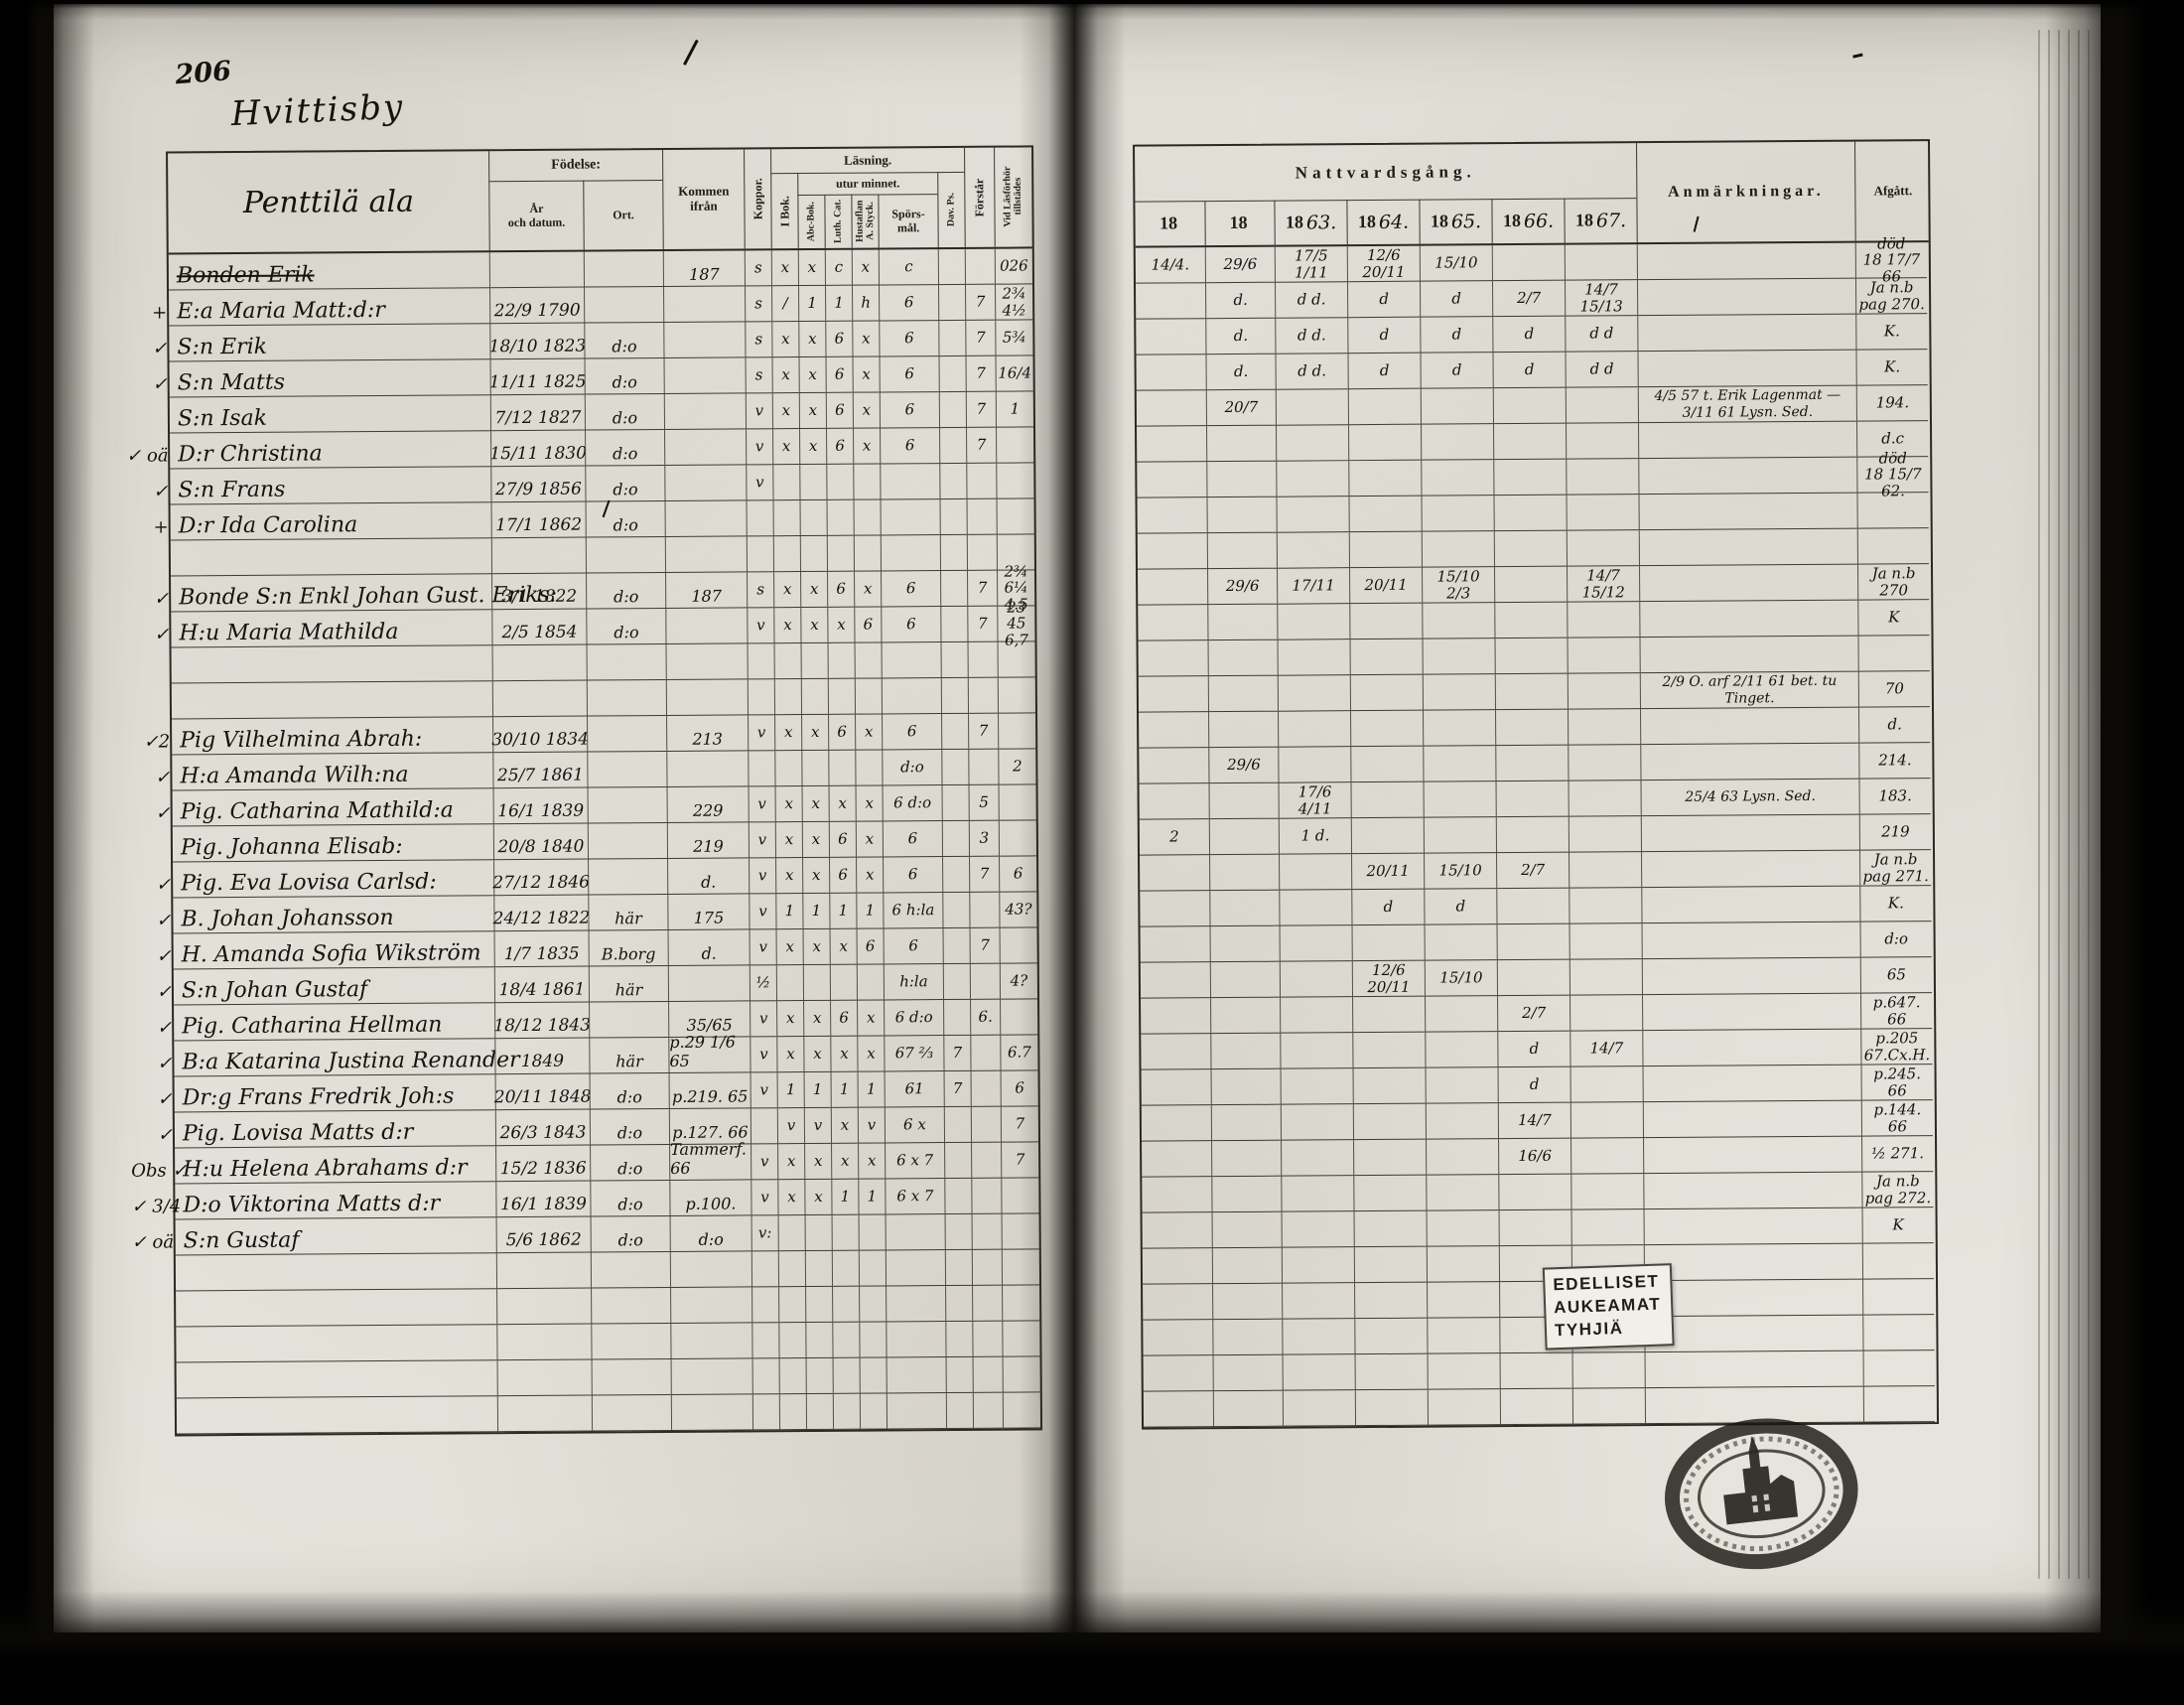  I want to click on reading-exam-mark: 2, so click(1017, 767).